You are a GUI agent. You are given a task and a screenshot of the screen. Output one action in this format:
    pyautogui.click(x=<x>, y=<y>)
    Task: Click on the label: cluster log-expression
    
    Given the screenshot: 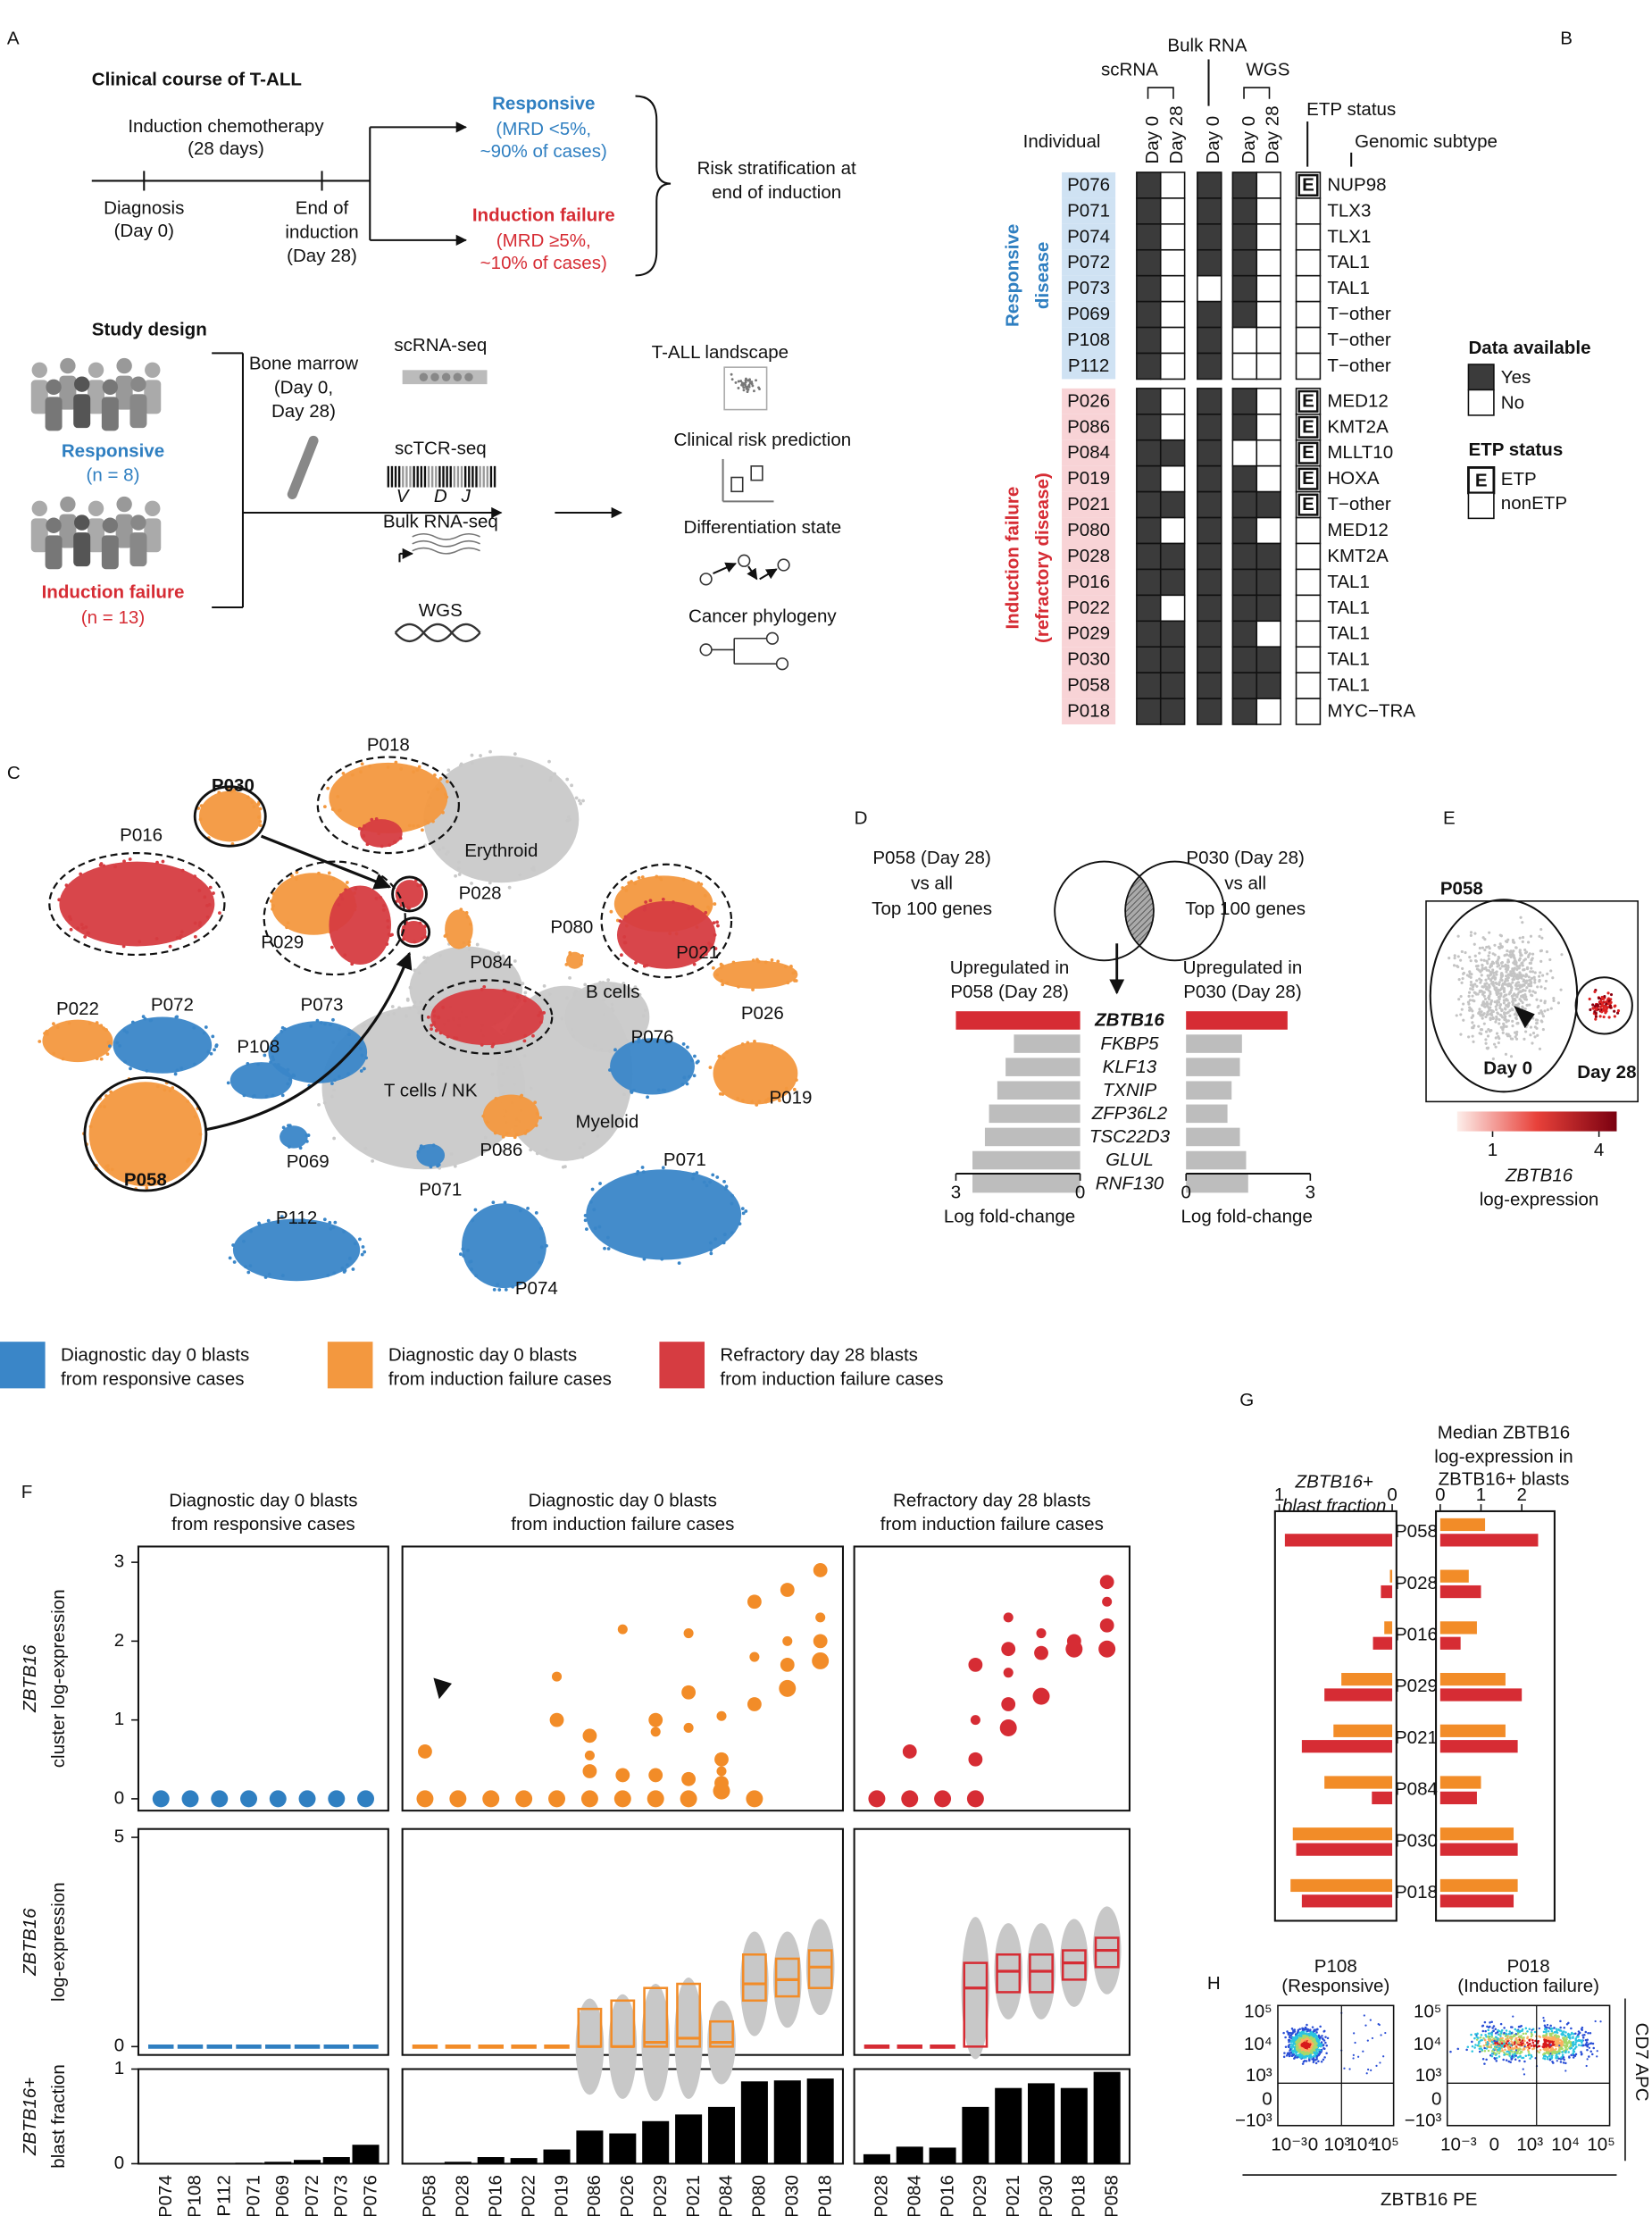 What is the action you would take?
    pyautogui.click(x=58, y=1678)
    